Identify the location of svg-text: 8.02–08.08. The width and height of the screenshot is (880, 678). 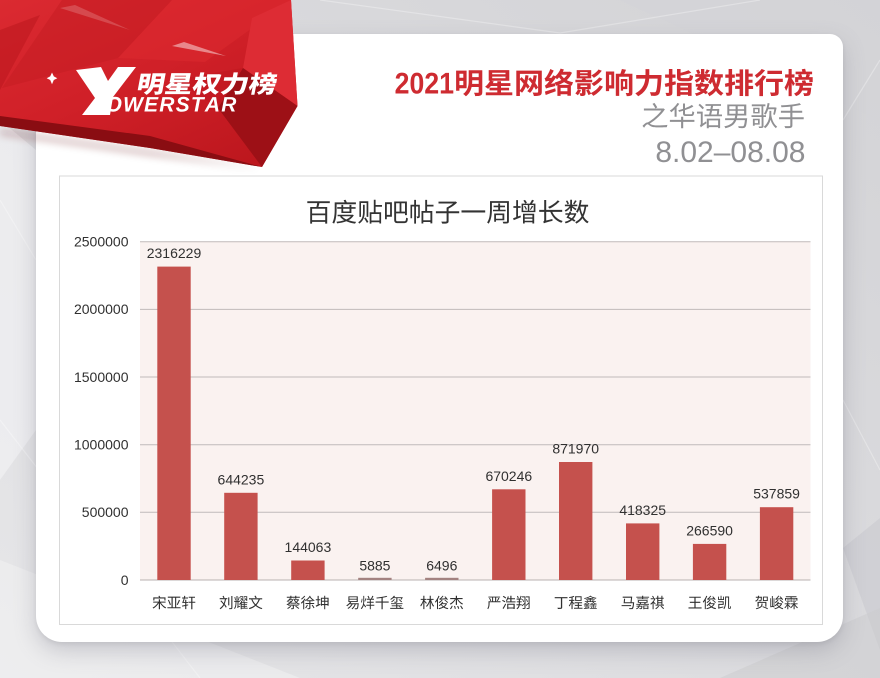
(730, 152).